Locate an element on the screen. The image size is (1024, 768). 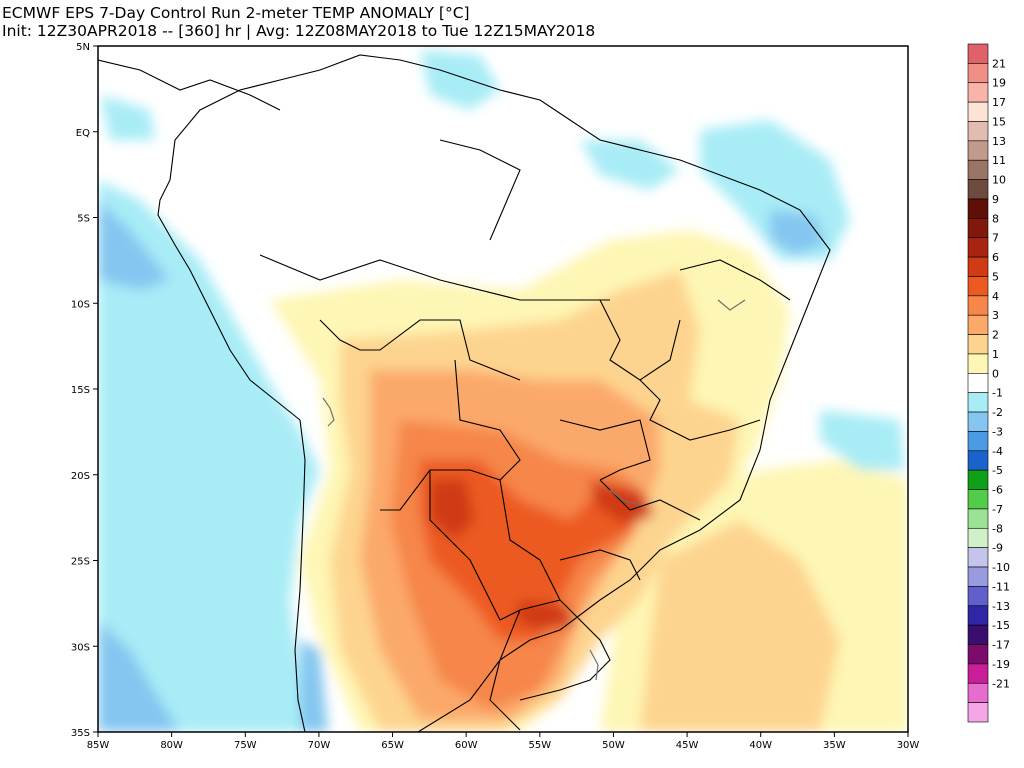
south-pacific-cool is located at coordinates (139, 676).